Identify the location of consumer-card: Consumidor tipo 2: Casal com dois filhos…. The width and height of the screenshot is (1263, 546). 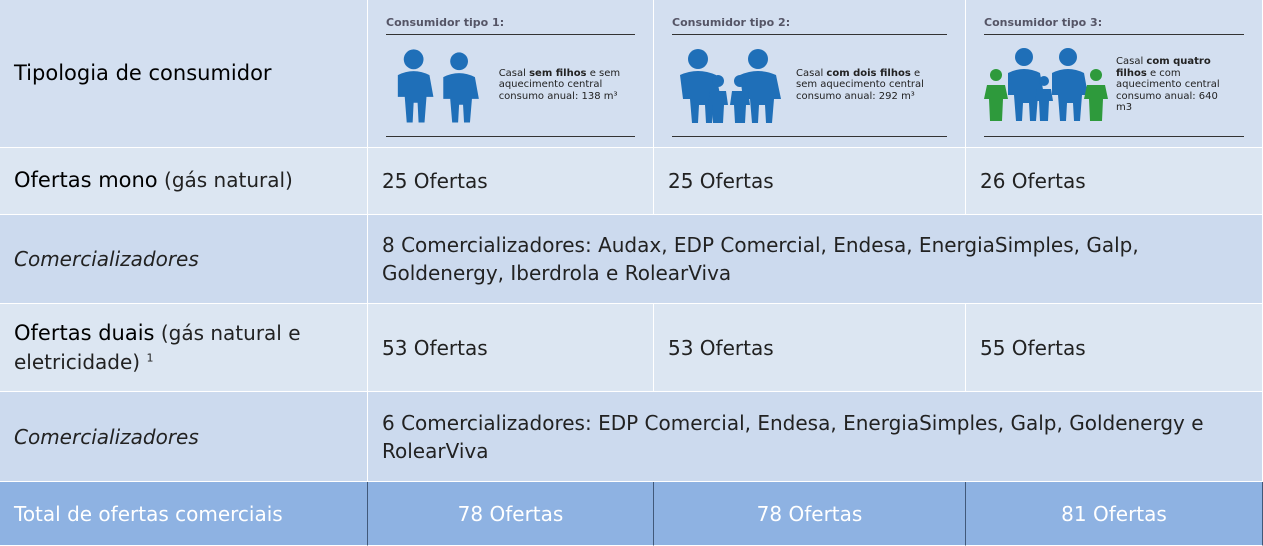
(809, 73).